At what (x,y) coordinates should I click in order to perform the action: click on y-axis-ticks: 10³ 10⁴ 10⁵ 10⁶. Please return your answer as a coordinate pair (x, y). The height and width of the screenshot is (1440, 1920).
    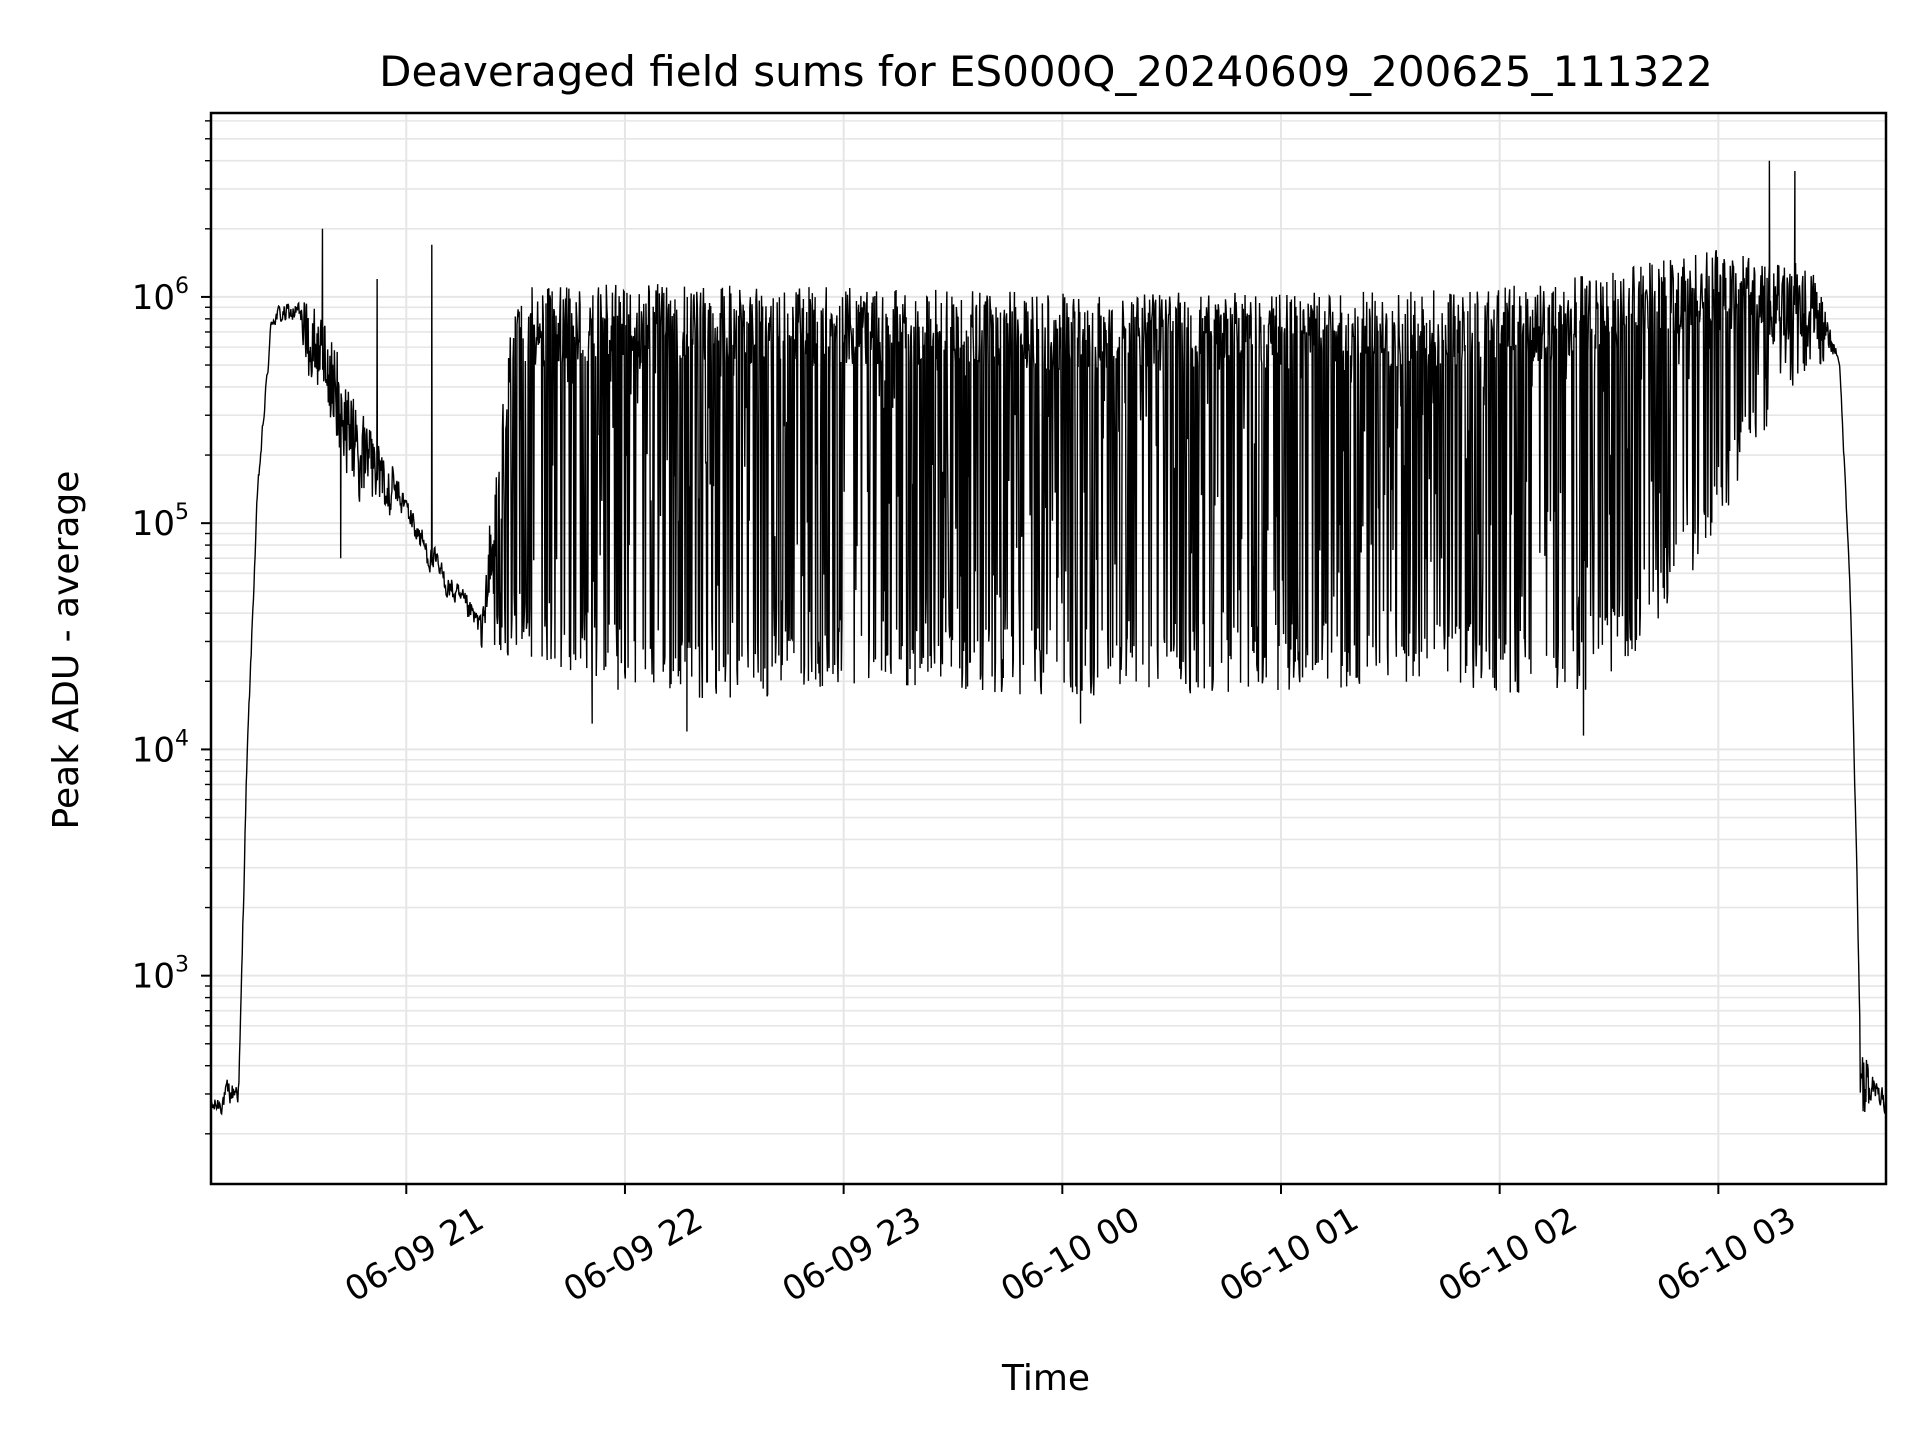
    Looking at the image, I should click on (171, 627).